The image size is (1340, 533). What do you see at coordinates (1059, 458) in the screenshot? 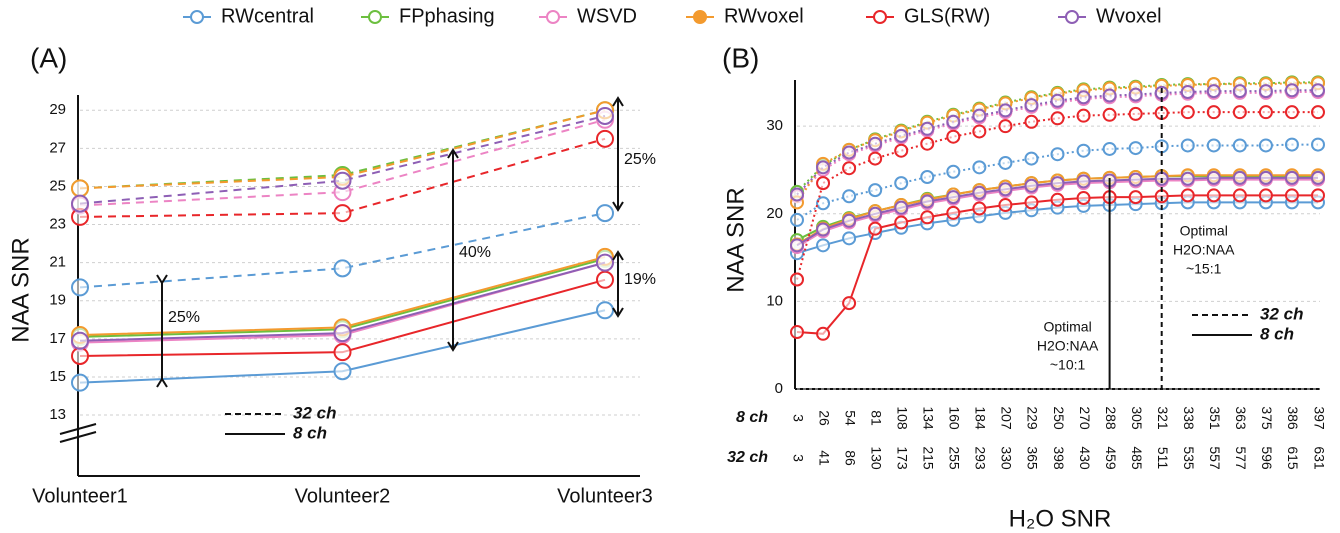
I see `x-tick-label: 398` at bounding box center [1059, 458].